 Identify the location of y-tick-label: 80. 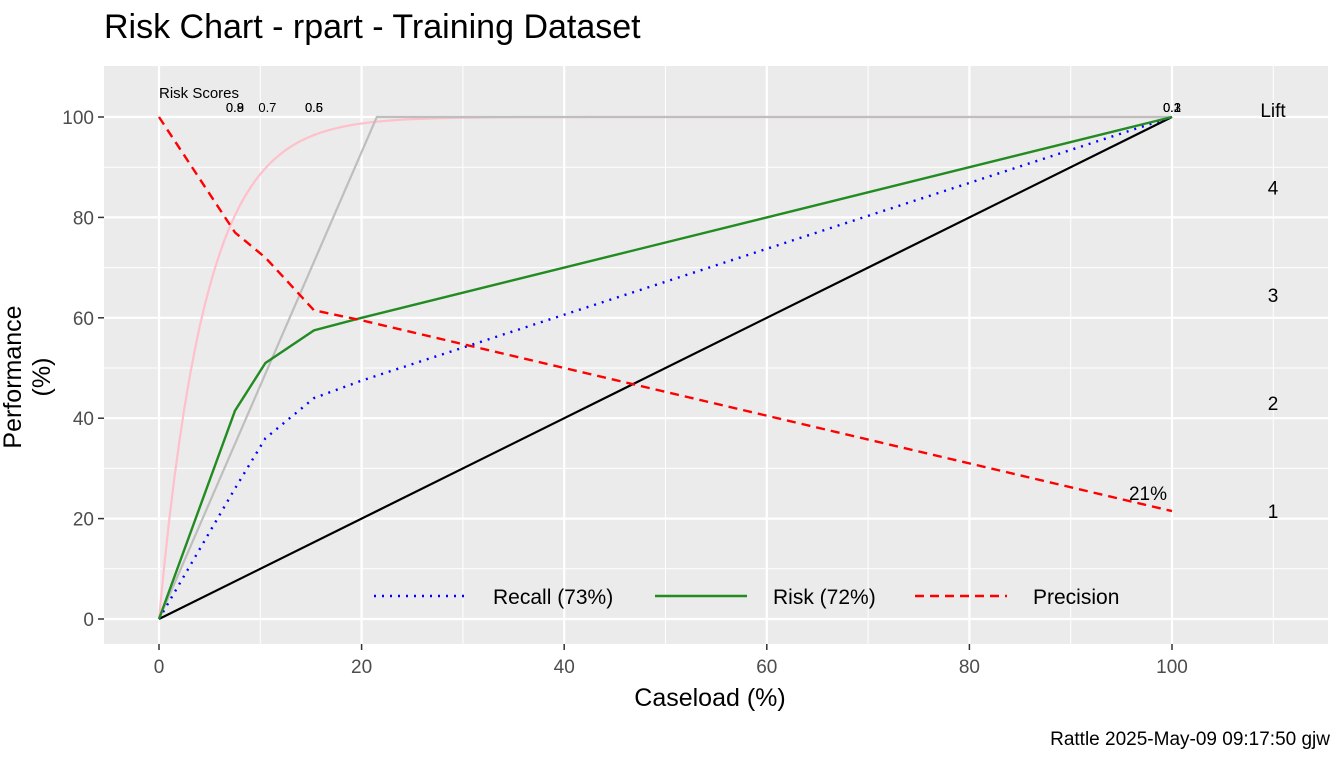
(83, 218).